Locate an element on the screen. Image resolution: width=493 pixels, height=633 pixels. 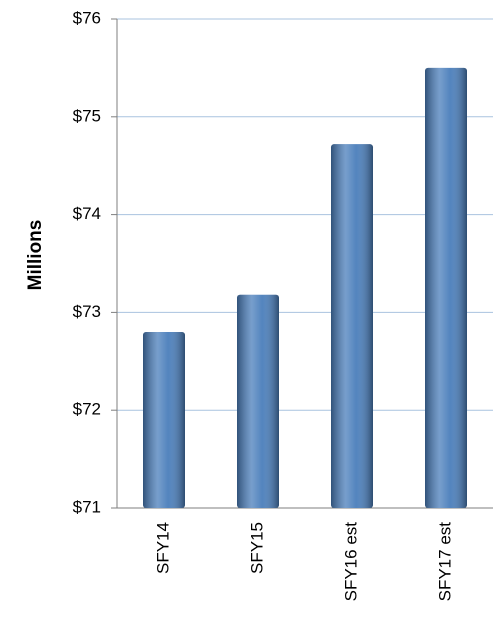
x-tick-label: SFY14 is located at coordinates (162, 548).